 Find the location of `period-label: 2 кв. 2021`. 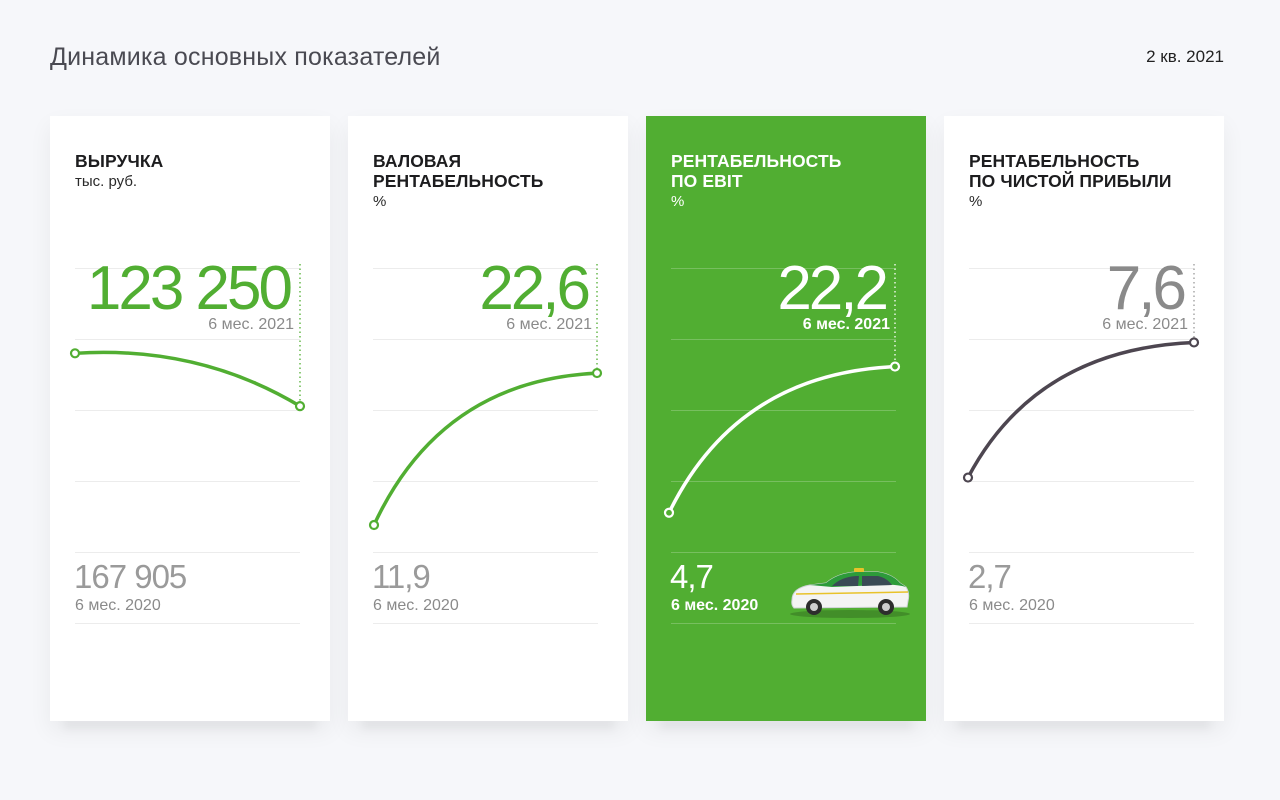

period-label: 2 кв. 2021 is located at coordinates (1185, 56).